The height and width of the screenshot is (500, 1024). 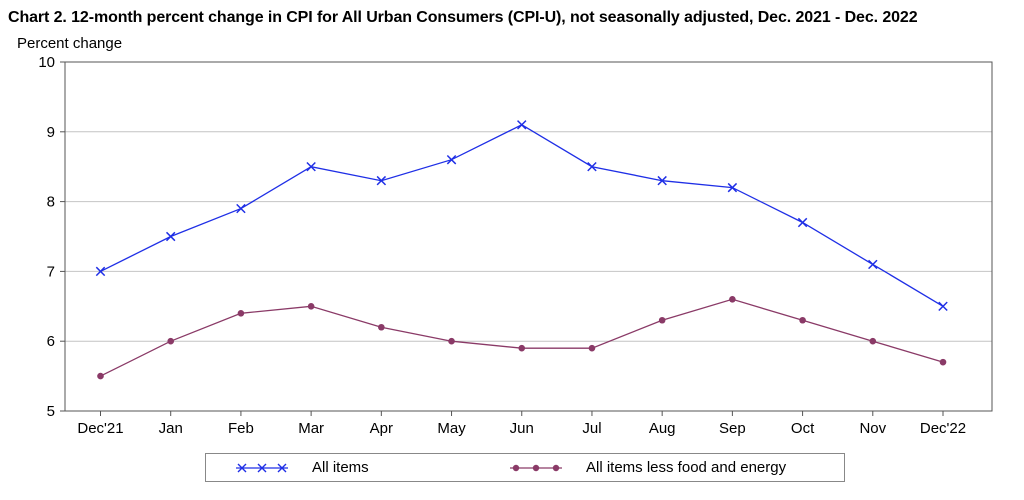 I want to click on legend-label-core: All items less food and energy, so click(x=686, y=467).